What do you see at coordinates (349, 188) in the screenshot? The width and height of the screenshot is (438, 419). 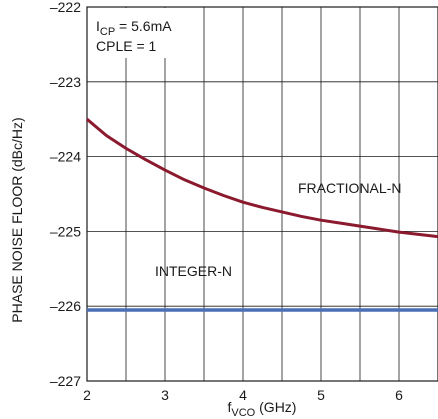 I see `series-label-fractional-n: FRACTIONAL-N` at bounding box center [349, 188].